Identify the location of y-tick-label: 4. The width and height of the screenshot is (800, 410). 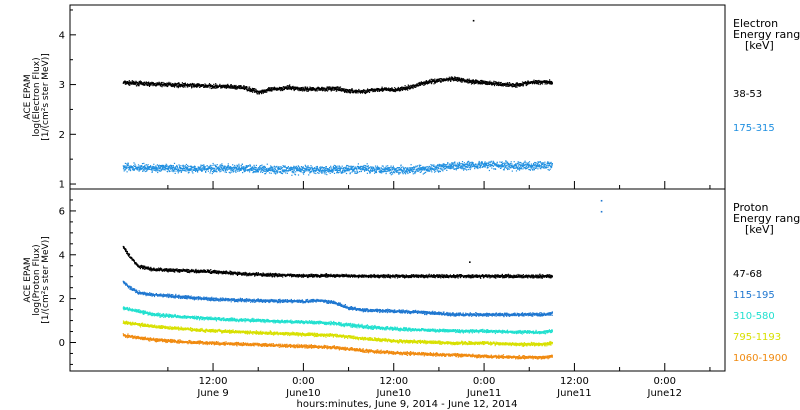
(62, 35).